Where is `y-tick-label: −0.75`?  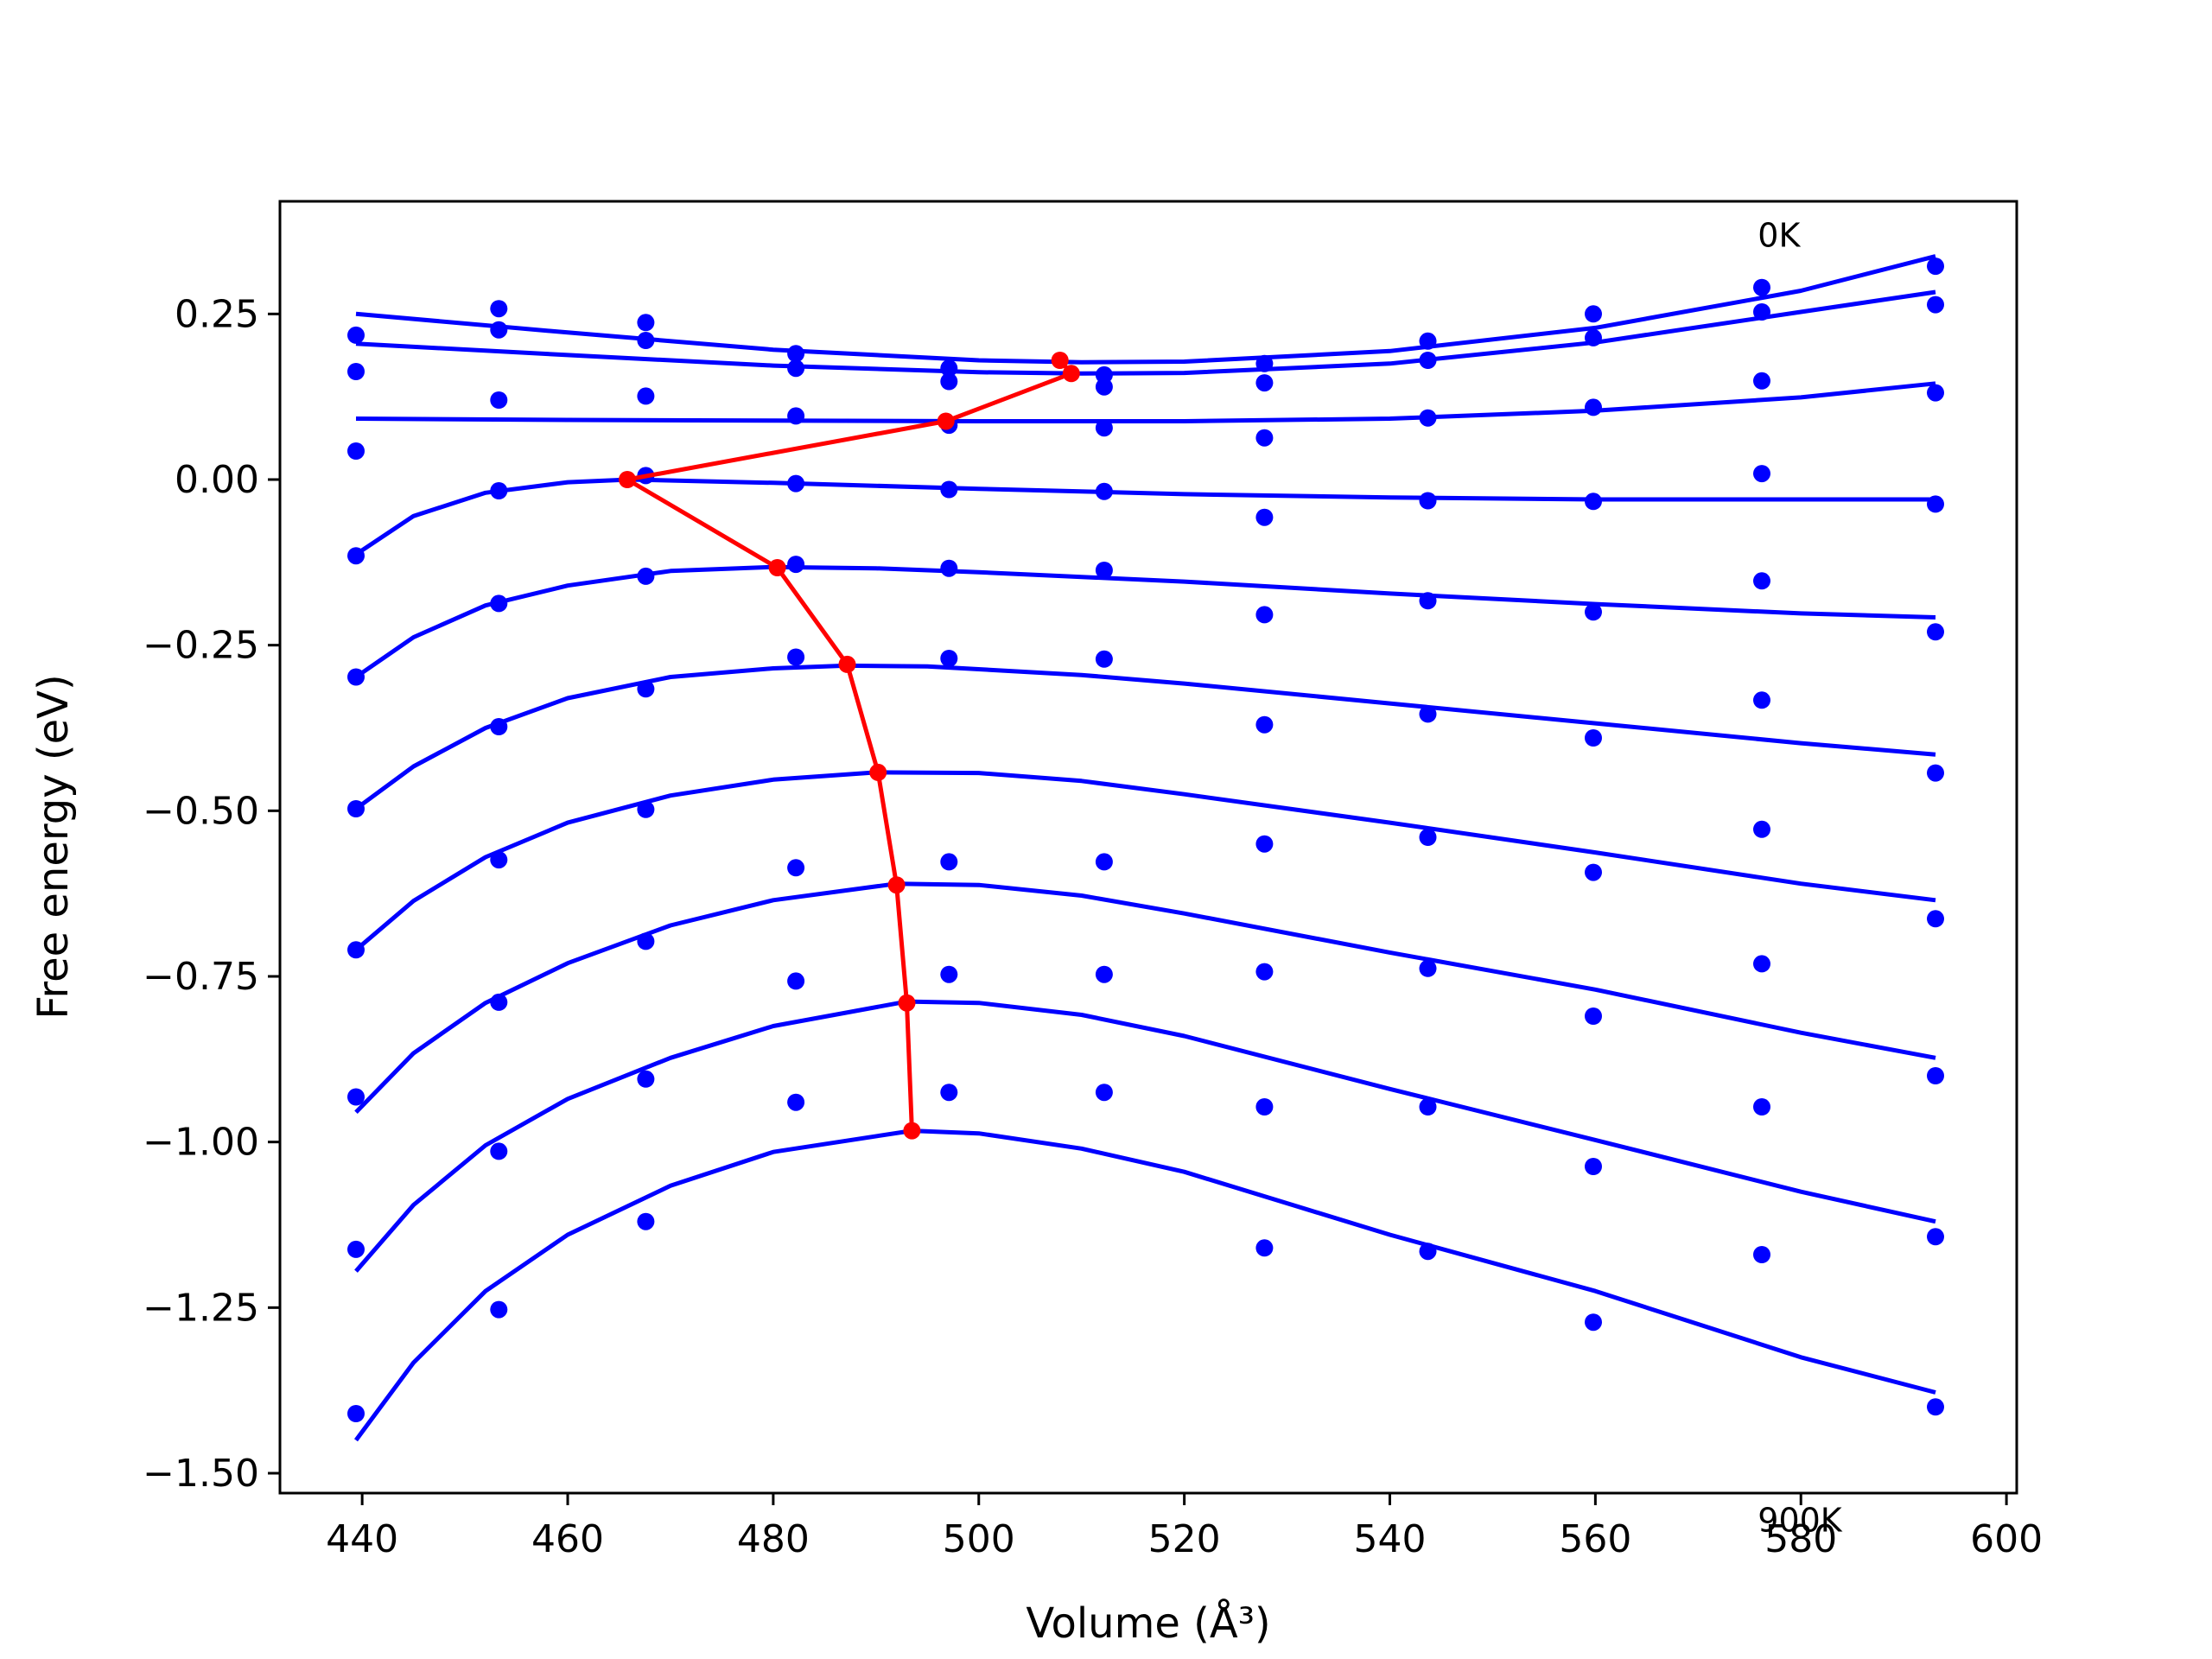 y-tick-label: −0.75 is located at coordinates (201, 977).